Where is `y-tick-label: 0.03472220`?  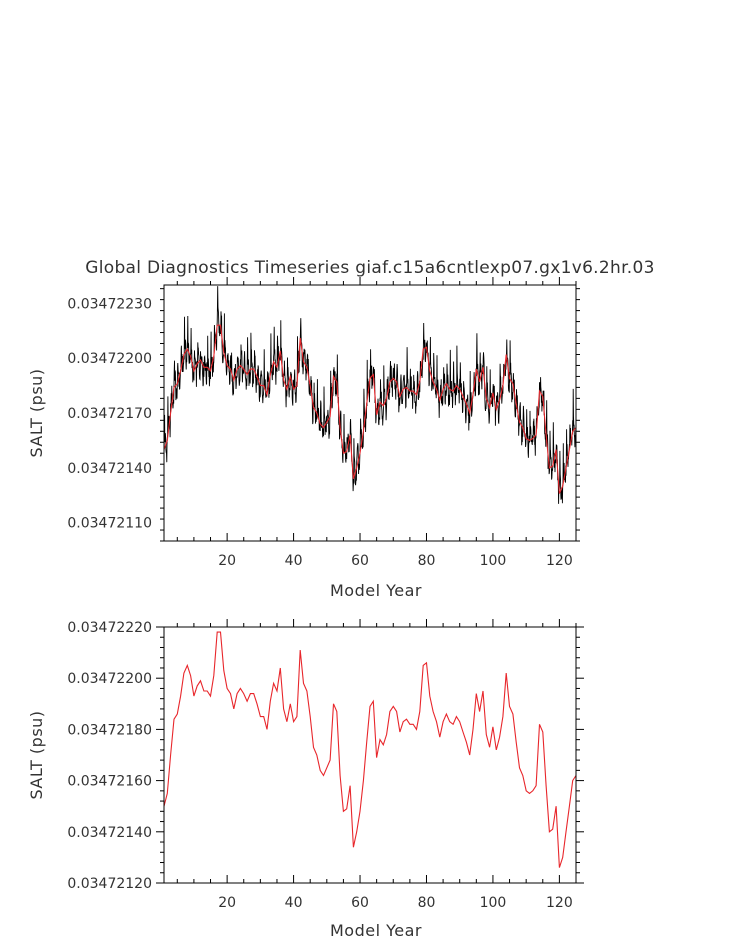 y-tick-label: 0.03472220 is located at coordinates (109, 628).